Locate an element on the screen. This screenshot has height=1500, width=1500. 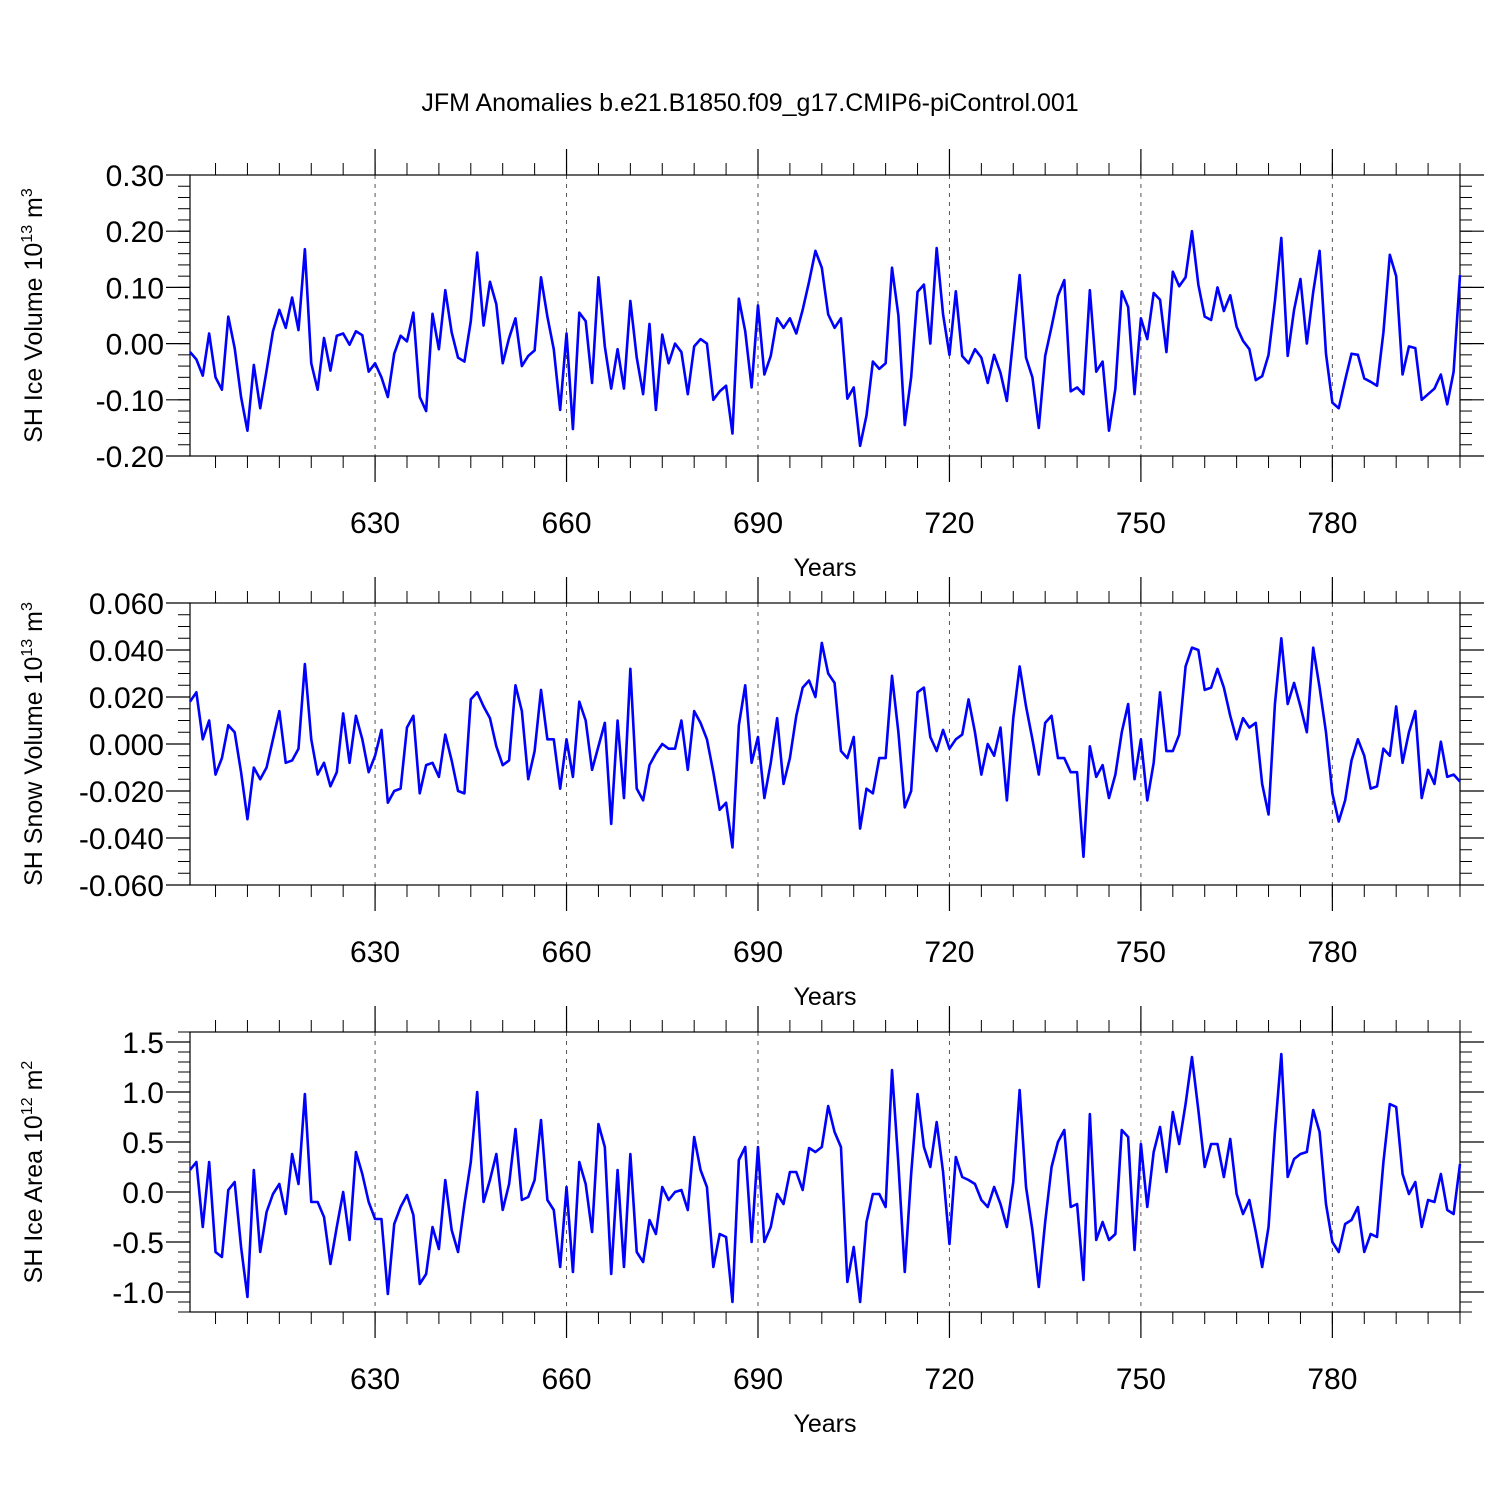
y-tick-label: 0.040 is located at coordinates (126, 651).